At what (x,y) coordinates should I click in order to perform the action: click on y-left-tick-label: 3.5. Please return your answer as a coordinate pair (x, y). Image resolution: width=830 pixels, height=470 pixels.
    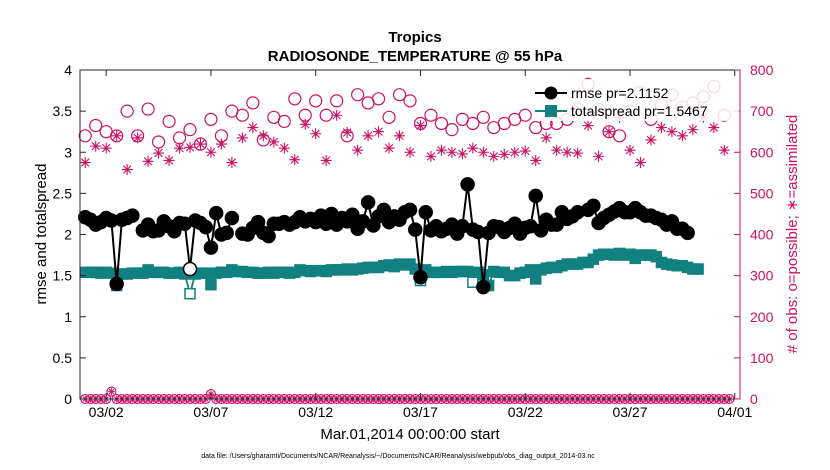
    Looking at the image, I should click on (63, 111).